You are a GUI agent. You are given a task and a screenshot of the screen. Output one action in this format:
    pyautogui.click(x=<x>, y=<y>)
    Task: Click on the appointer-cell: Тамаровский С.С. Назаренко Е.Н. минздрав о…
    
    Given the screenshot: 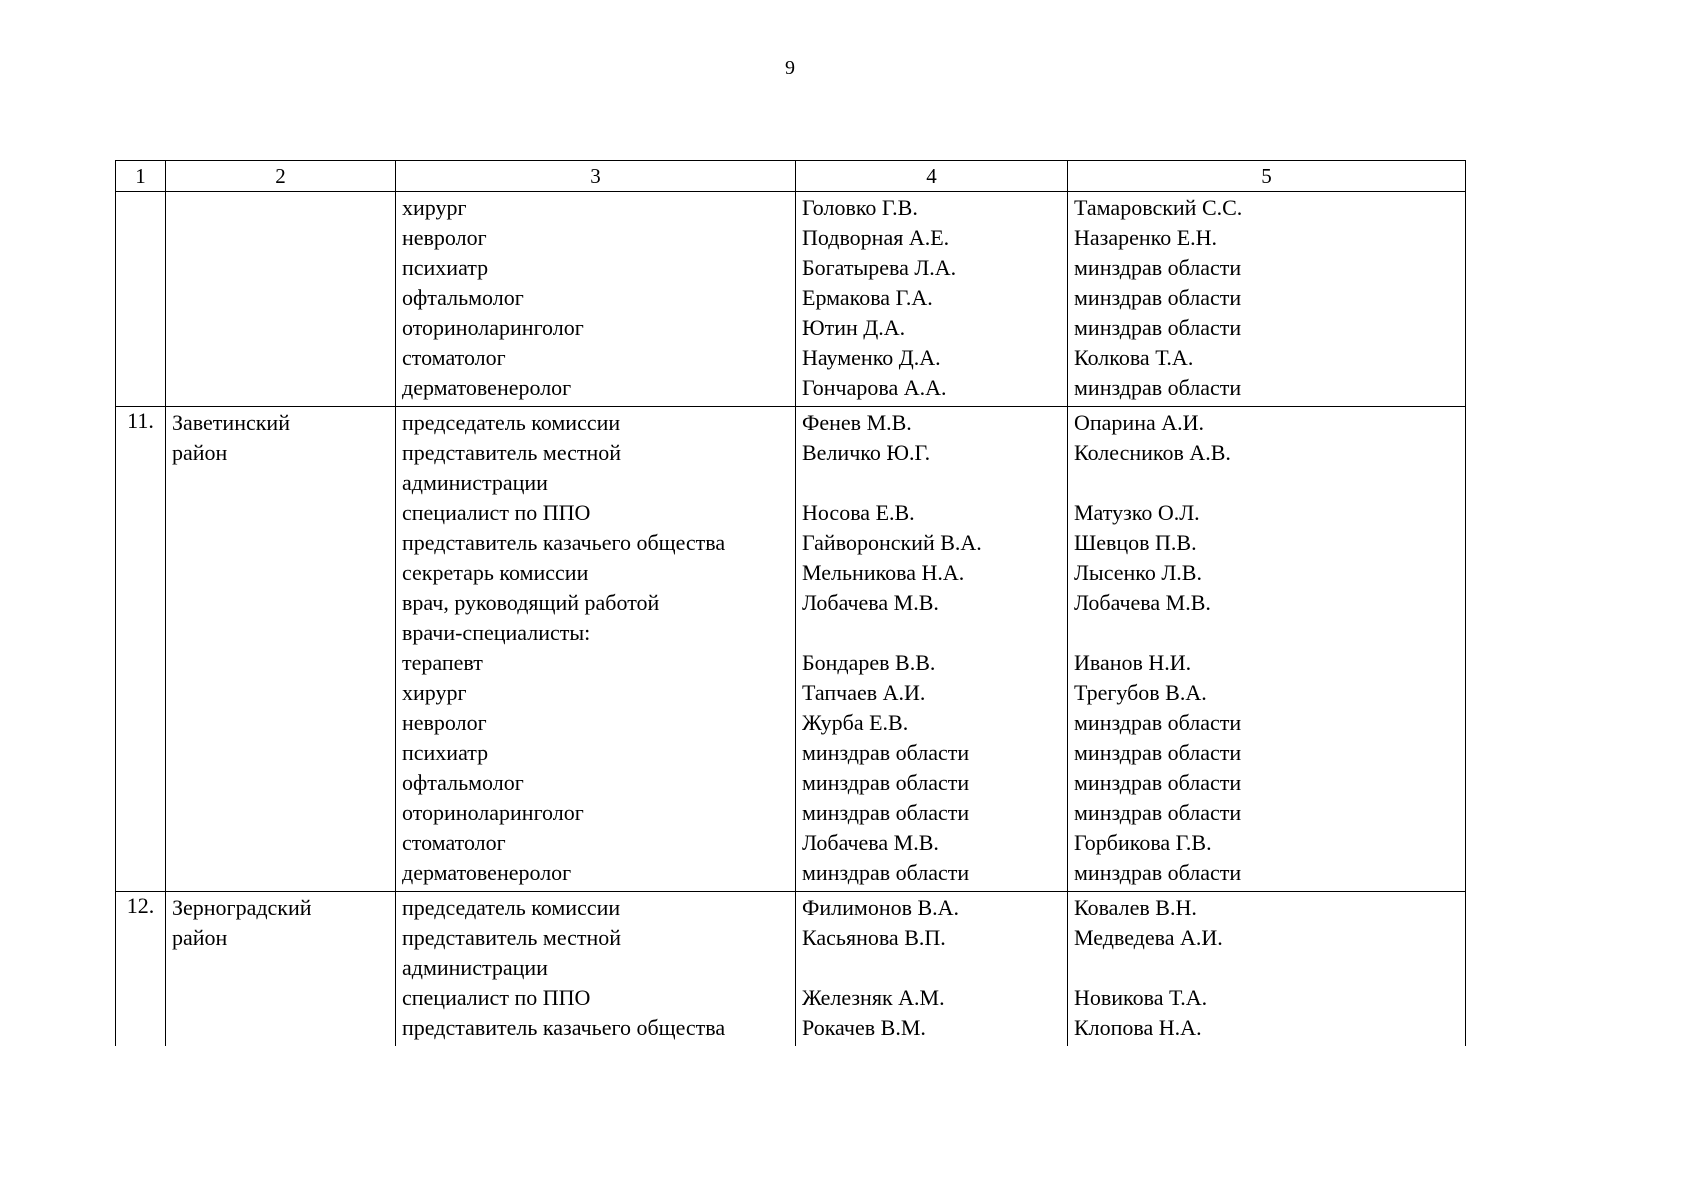 What is the action you would take?
    pyautogui.click(x=1266, y=299)
    